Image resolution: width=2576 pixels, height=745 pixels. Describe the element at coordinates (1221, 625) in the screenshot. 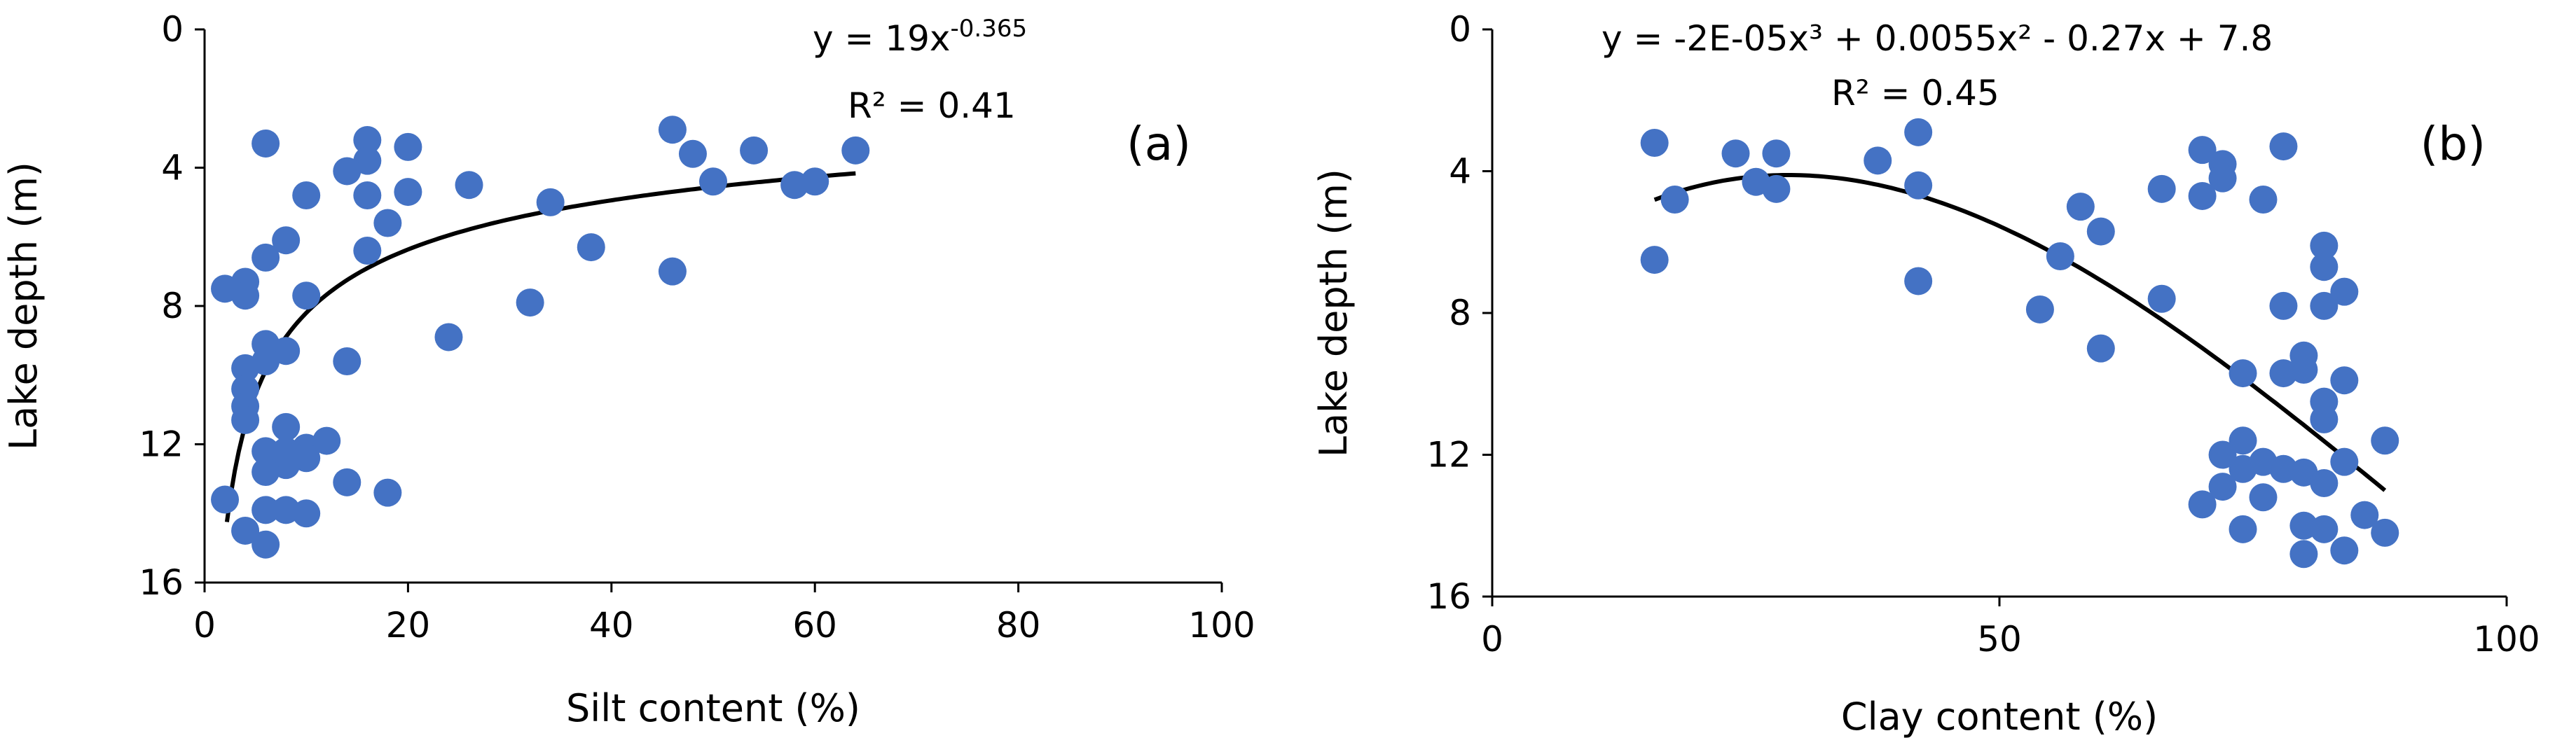

I see `chart-a-x-tick-label: 100` at that location.